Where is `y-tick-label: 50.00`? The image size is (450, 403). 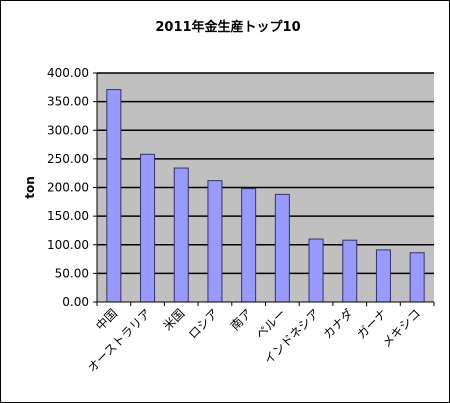
y-tick-label: 50.00 is located at coordinates (72, 273).